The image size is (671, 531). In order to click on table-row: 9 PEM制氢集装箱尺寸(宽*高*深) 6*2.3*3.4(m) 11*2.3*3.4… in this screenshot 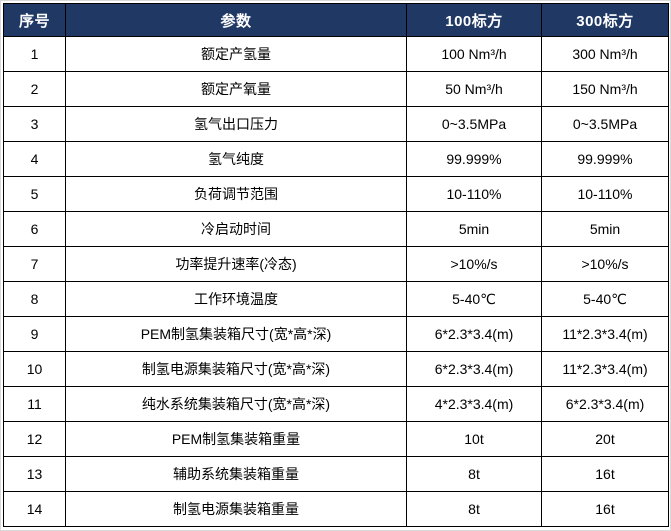, I will do `click(336, 334)`.